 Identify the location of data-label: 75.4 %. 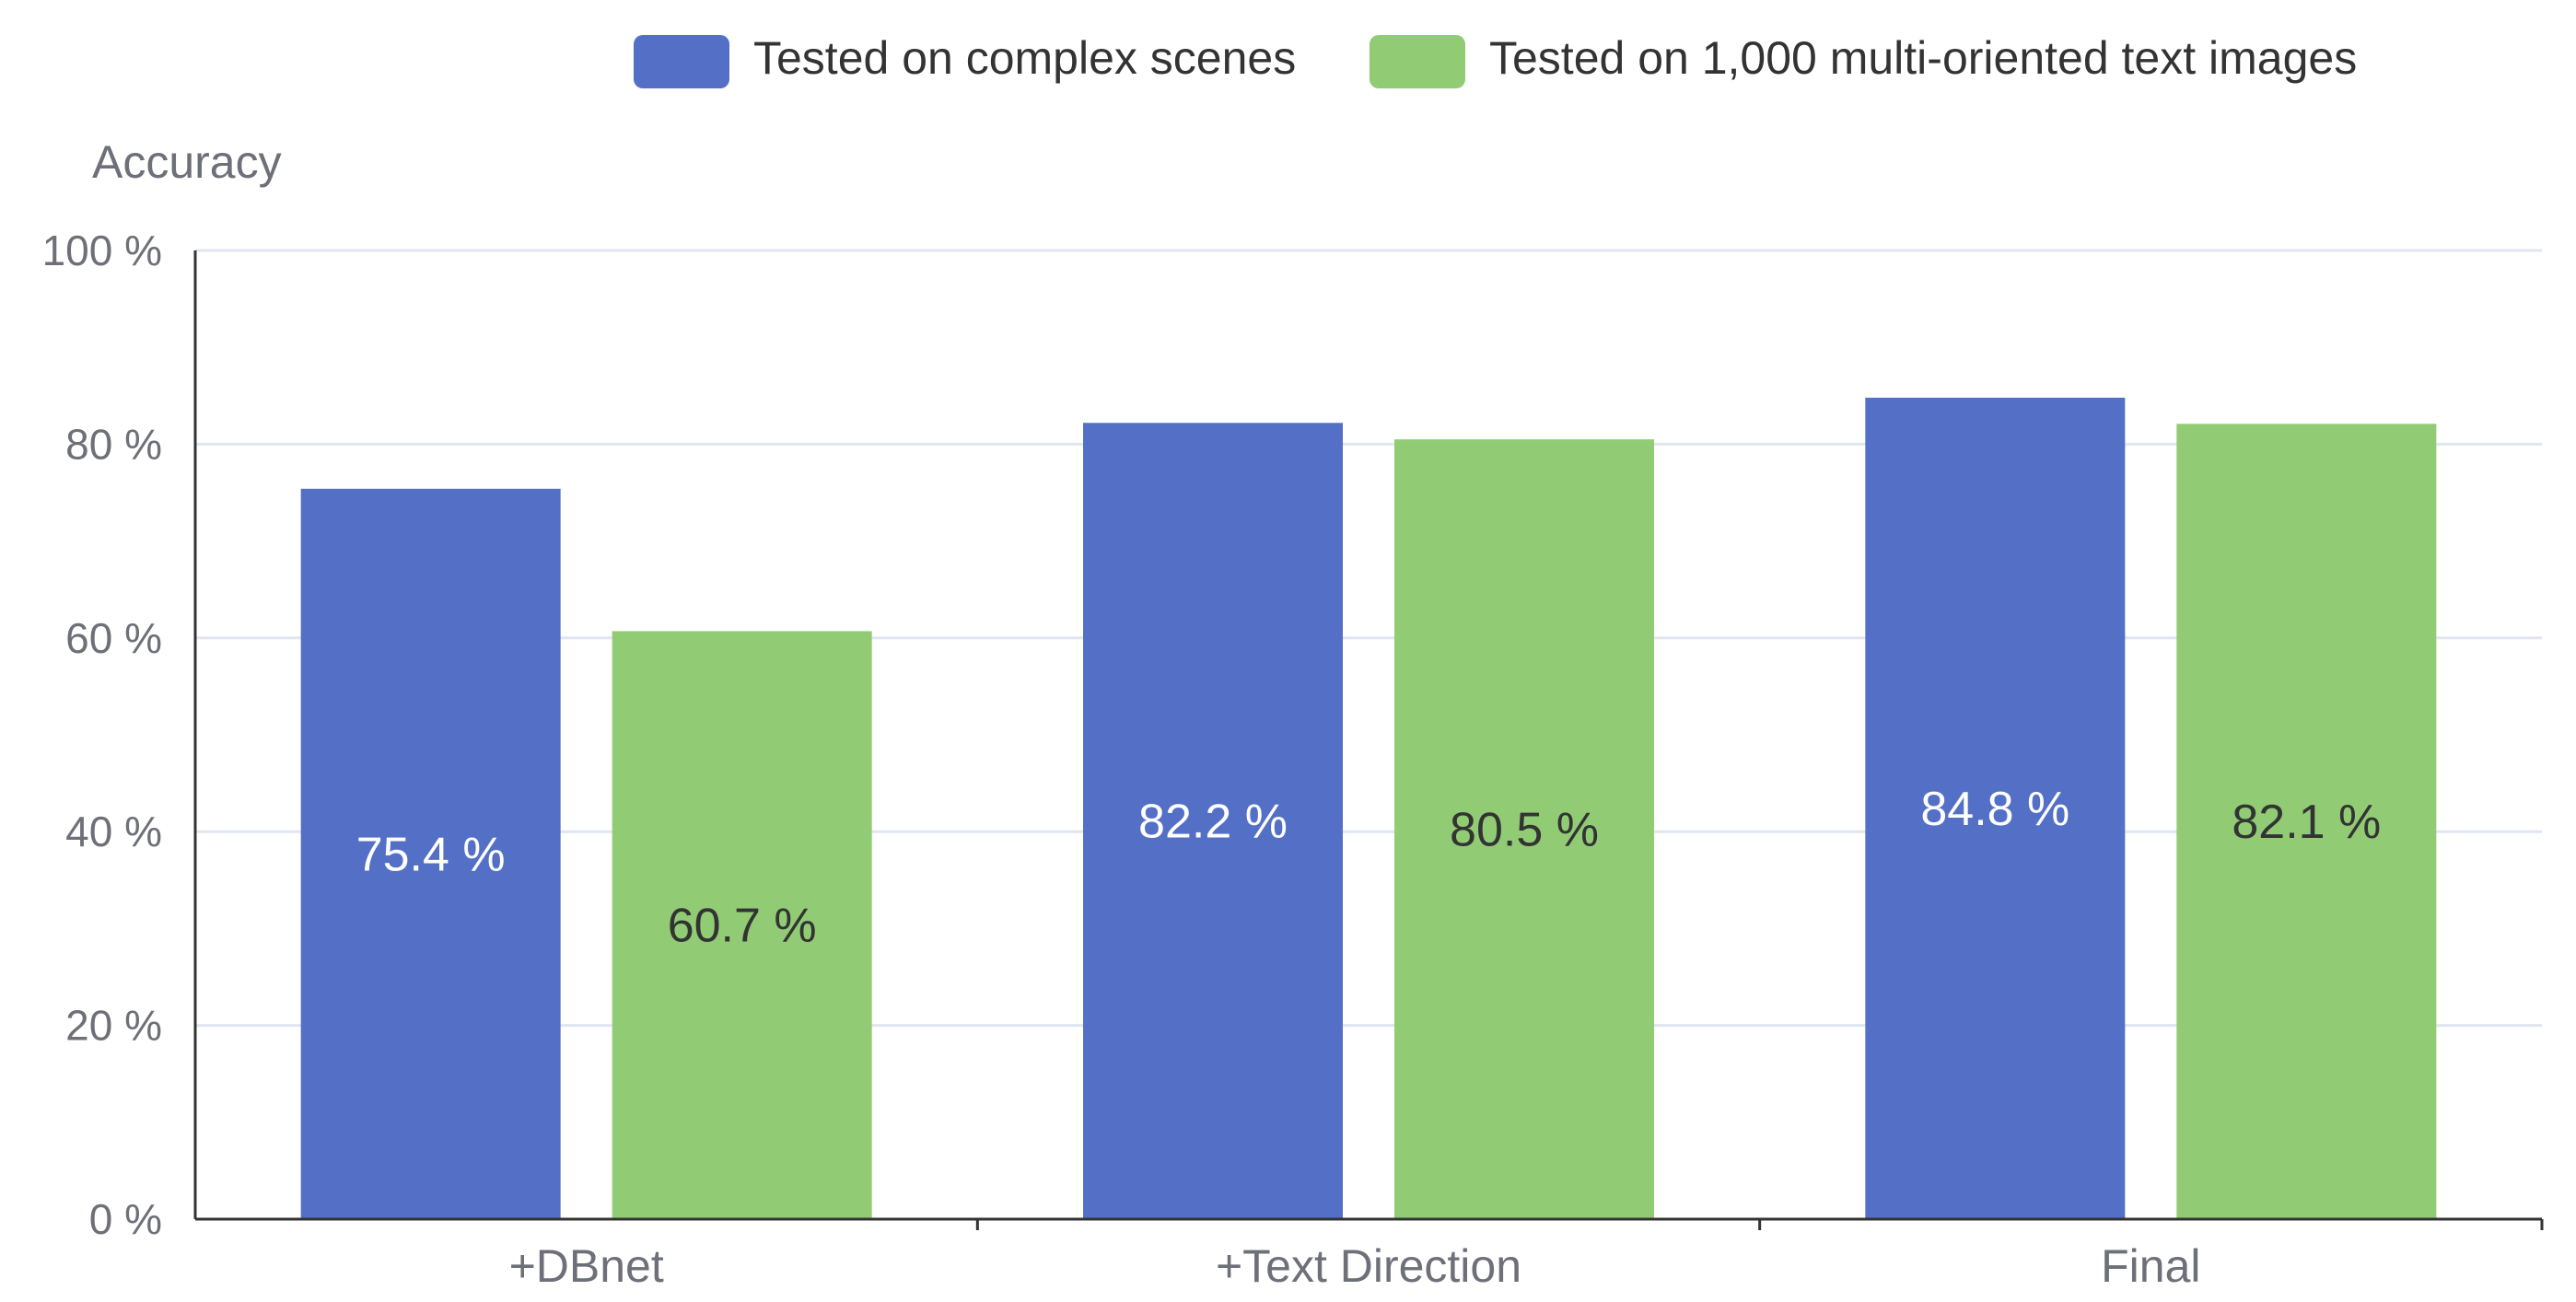
(431, 854).